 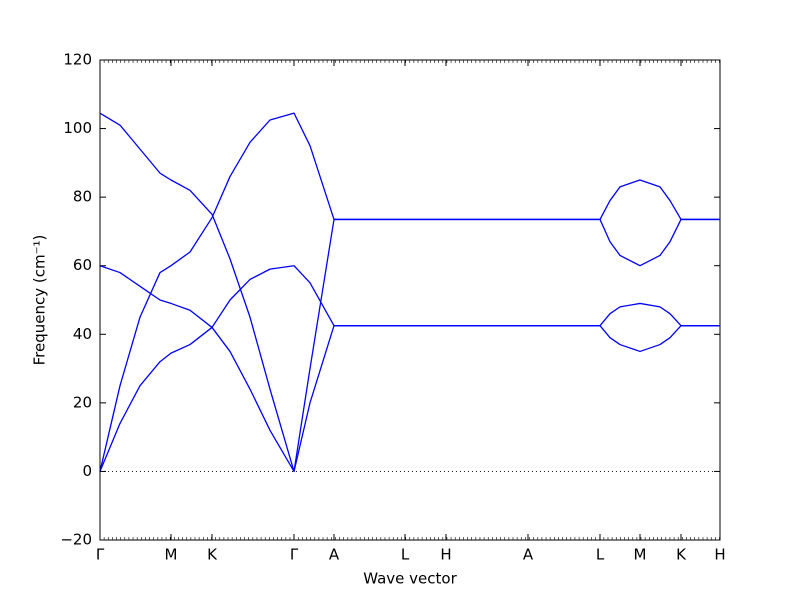 I want to click on y-tick-label: −20, so click(x=76, y=540).